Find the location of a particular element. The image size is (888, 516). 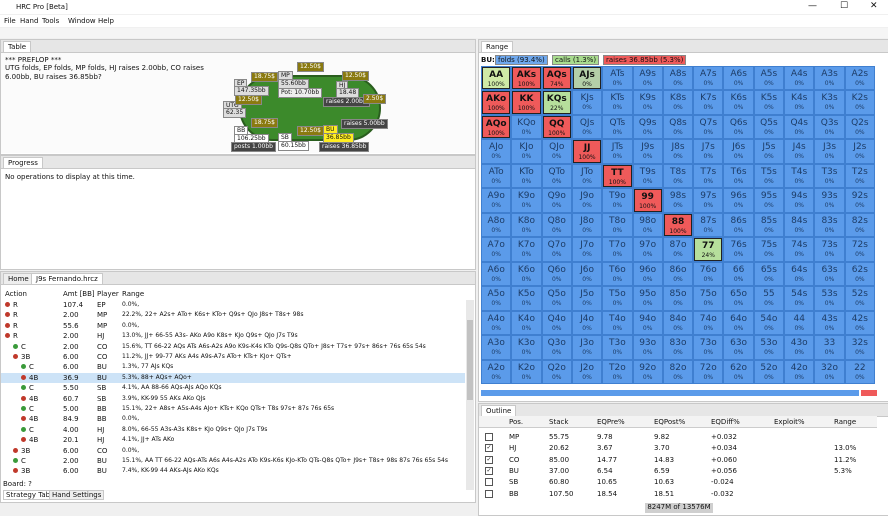

range-cell: A2s 0% is located at coordinates (859, 78).